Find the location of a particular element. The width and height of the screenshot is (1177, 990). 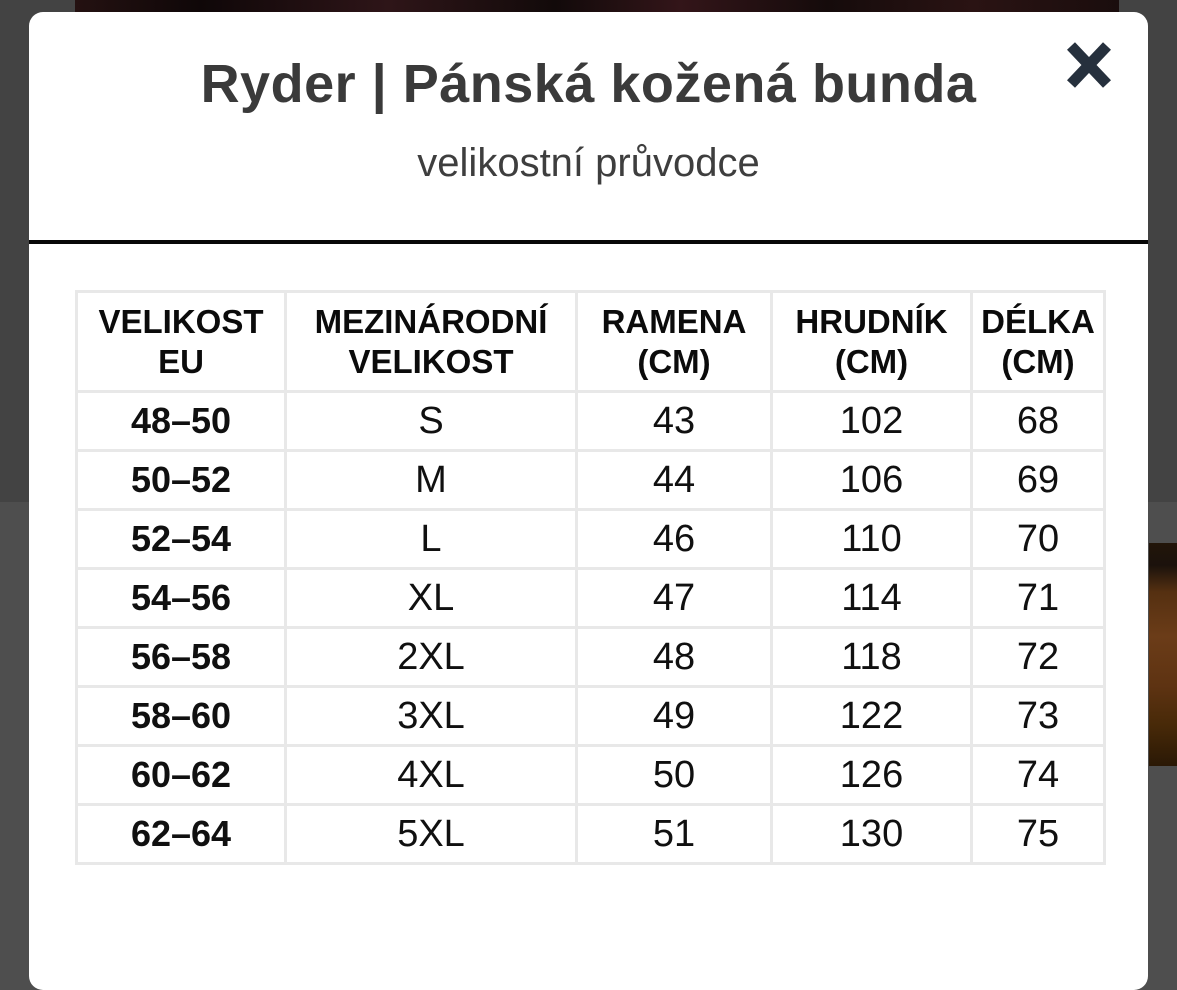

cell-velikost-eu: 48–50 is located at coordinates (181, 421).